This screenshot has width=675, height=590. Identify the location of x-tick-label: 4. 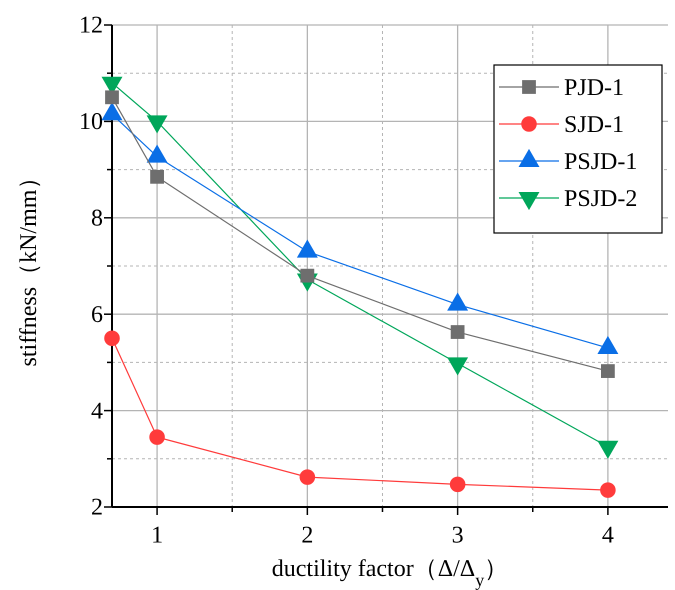
(608, 535).